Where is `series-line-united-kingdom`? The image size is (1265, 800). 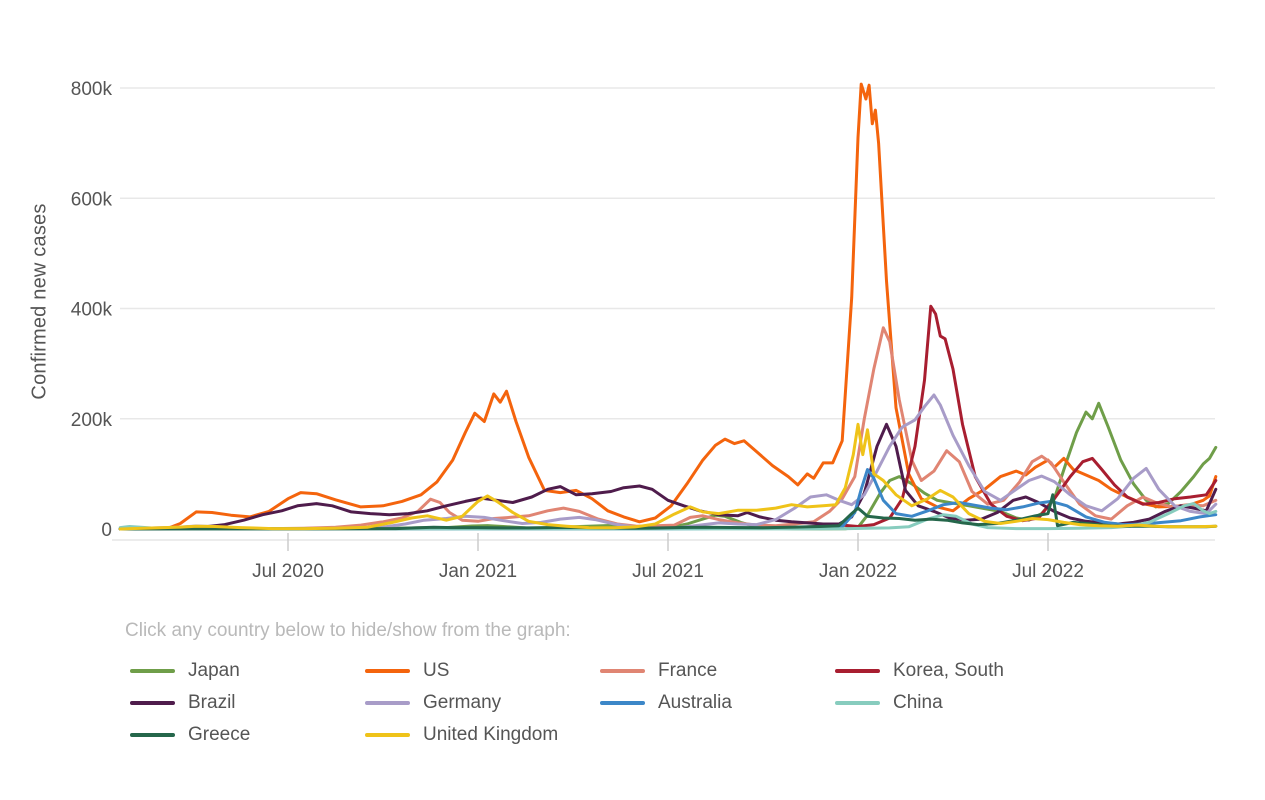
series-line-united-kingdom is located at coordinates (668, 476).